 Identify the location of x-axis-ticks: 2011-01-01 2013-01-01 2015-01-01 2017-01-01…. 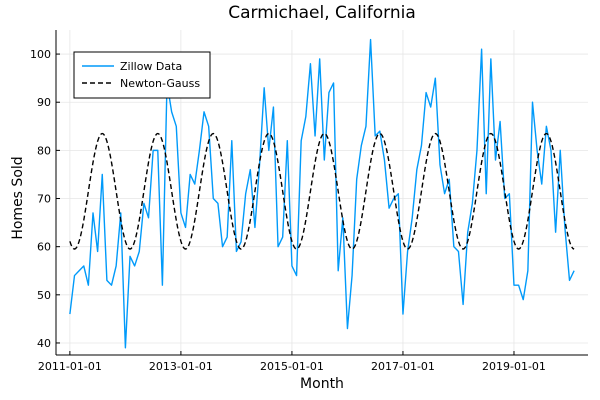
(292, 362).